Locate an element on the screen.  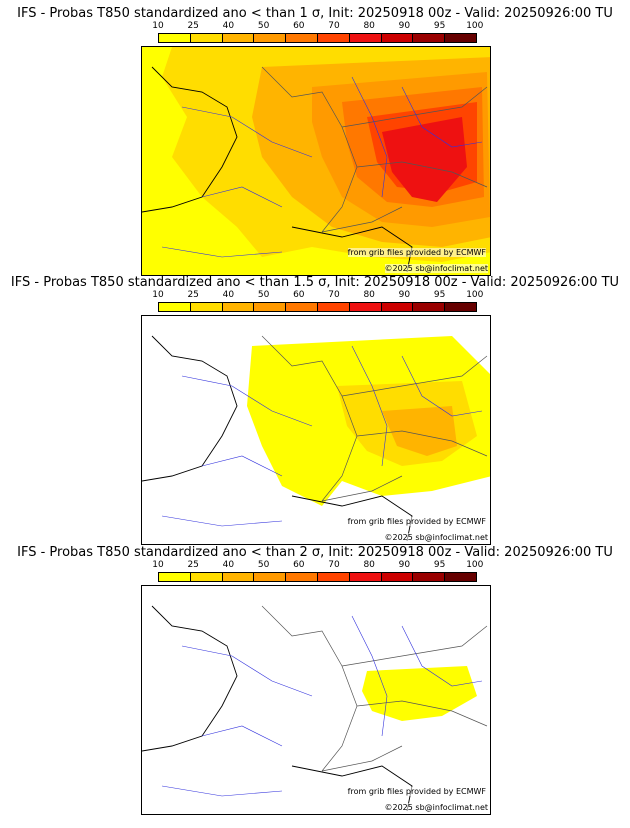
source-credit: from grib files provided by ECMWF is located at coordinates (416, 252).